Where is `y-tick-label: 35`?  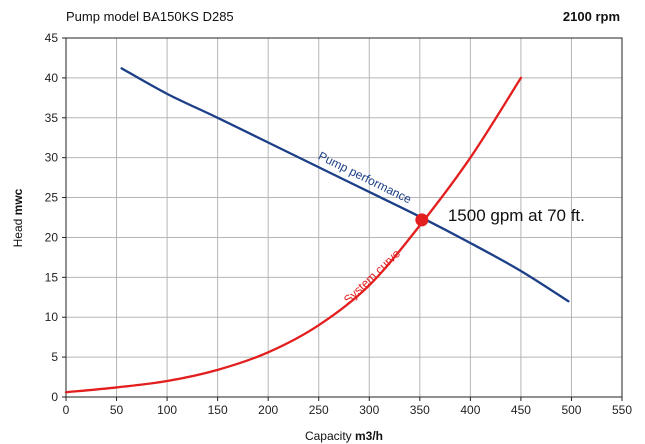
y-tick-label: 35 is located at coordinates (52, 118).